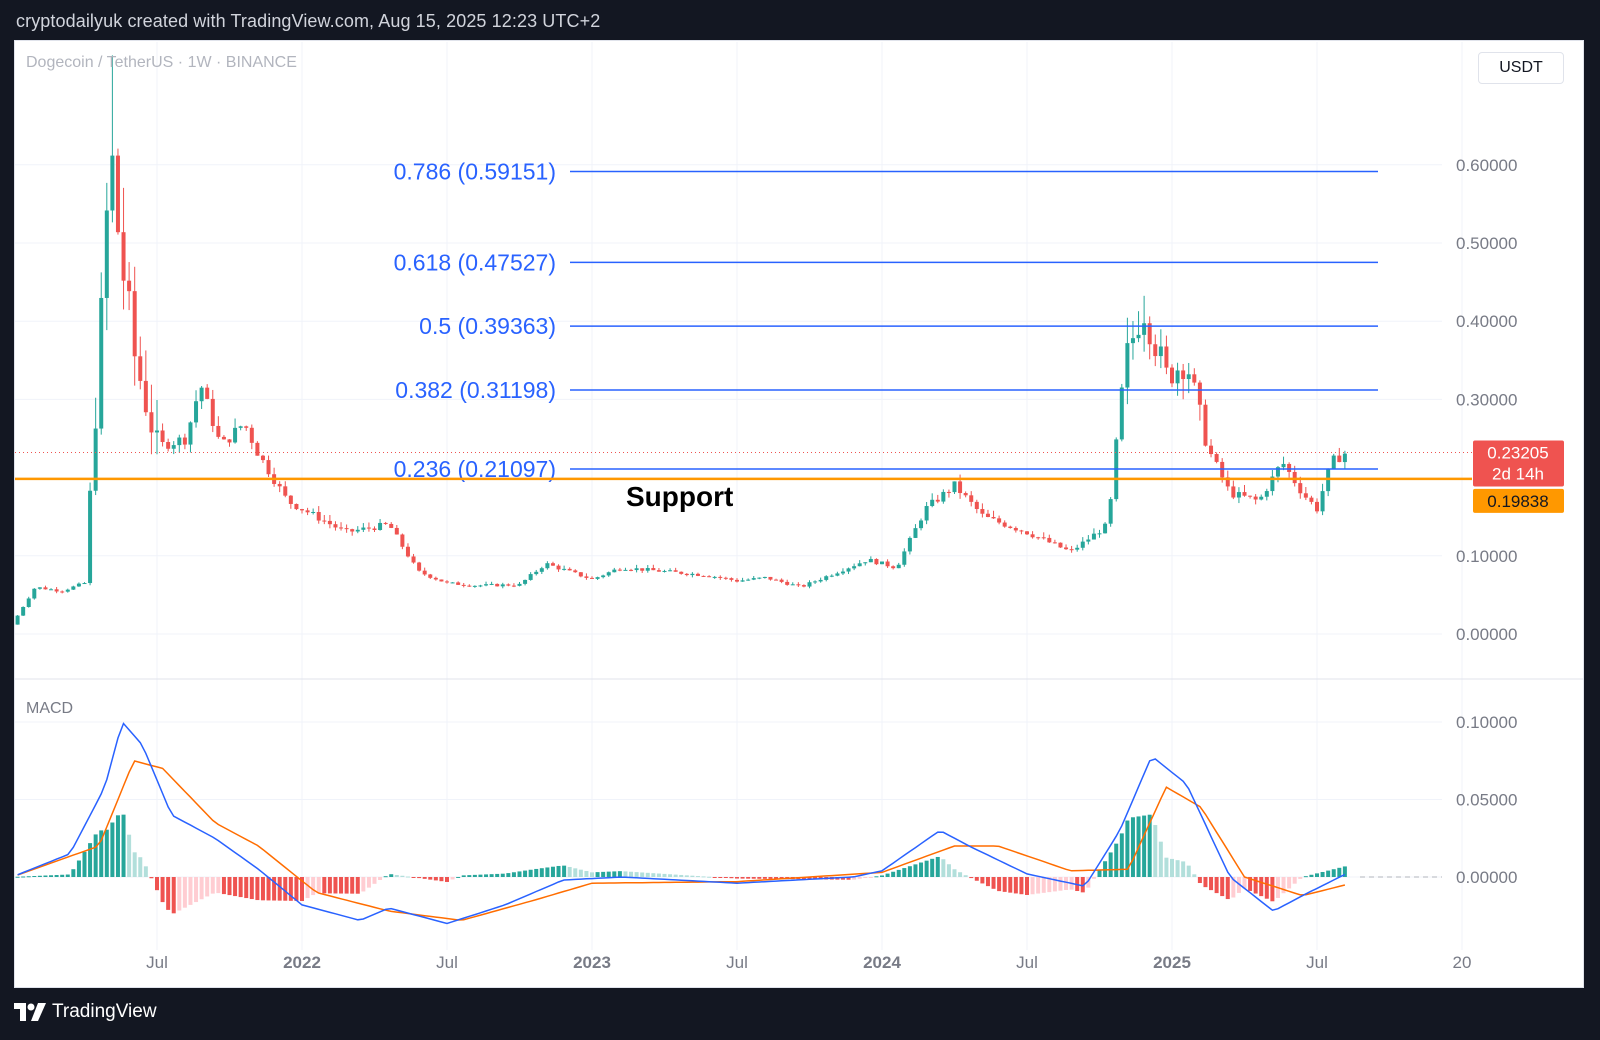 This screenshot has height=1040, width=1600. What do you see at coordinates (1317, 962) in the screenshot?
I see `time-tick-label: Jul` at bounding box center [1317, 962].